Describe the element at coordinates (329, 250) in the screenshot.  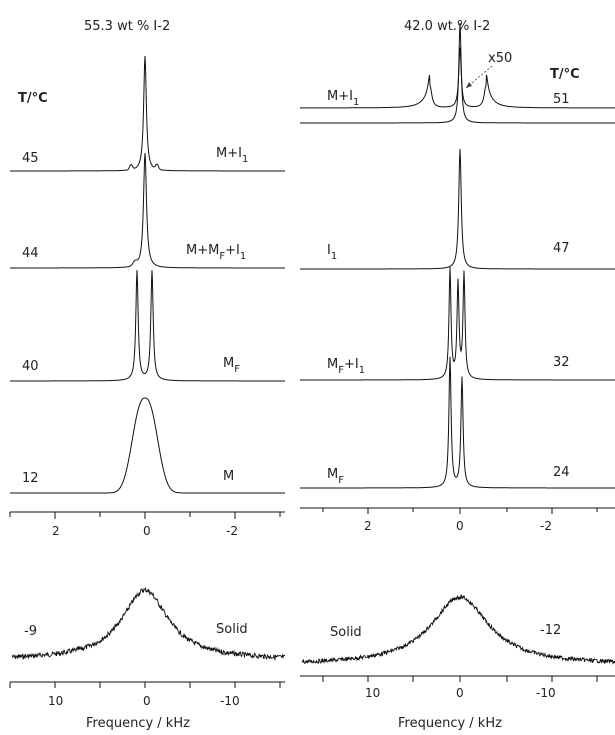
I see `right-phase-47-a: I` at that location.